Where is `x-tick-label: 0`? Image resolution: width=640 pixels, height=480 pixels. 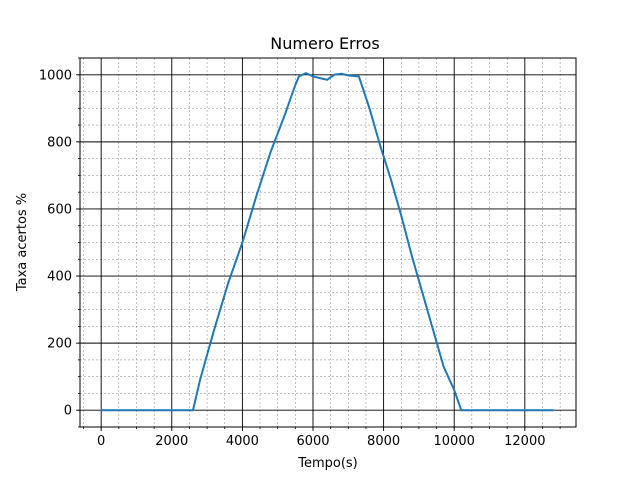 x-tick-label: 0 is located at coordinates (101, 441).